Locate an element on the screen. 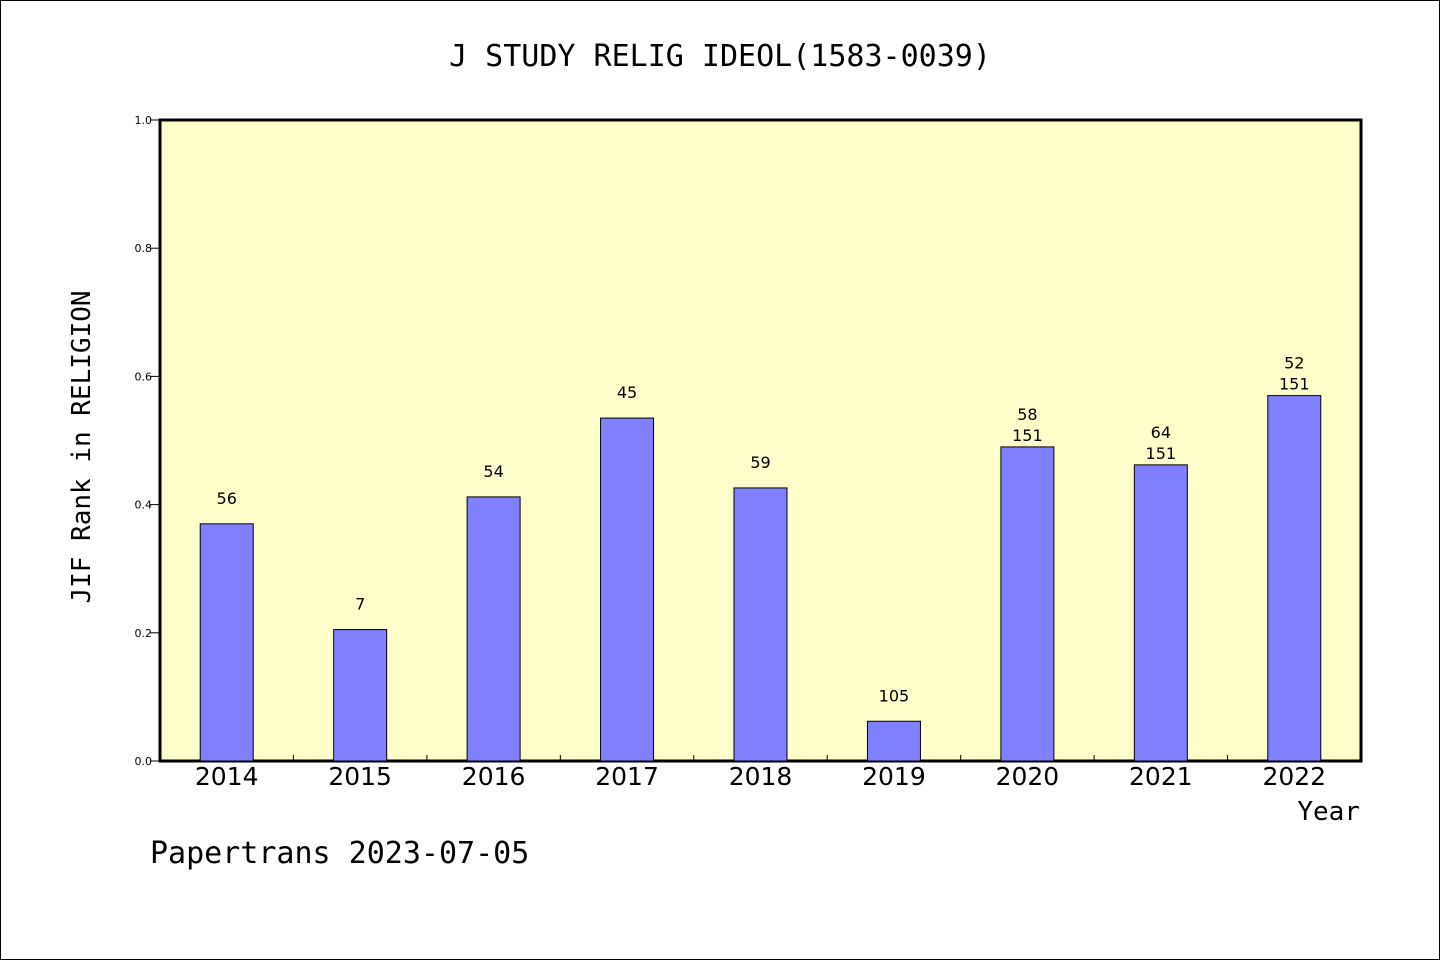  bar-2017 is located at coordinates (627, 589).